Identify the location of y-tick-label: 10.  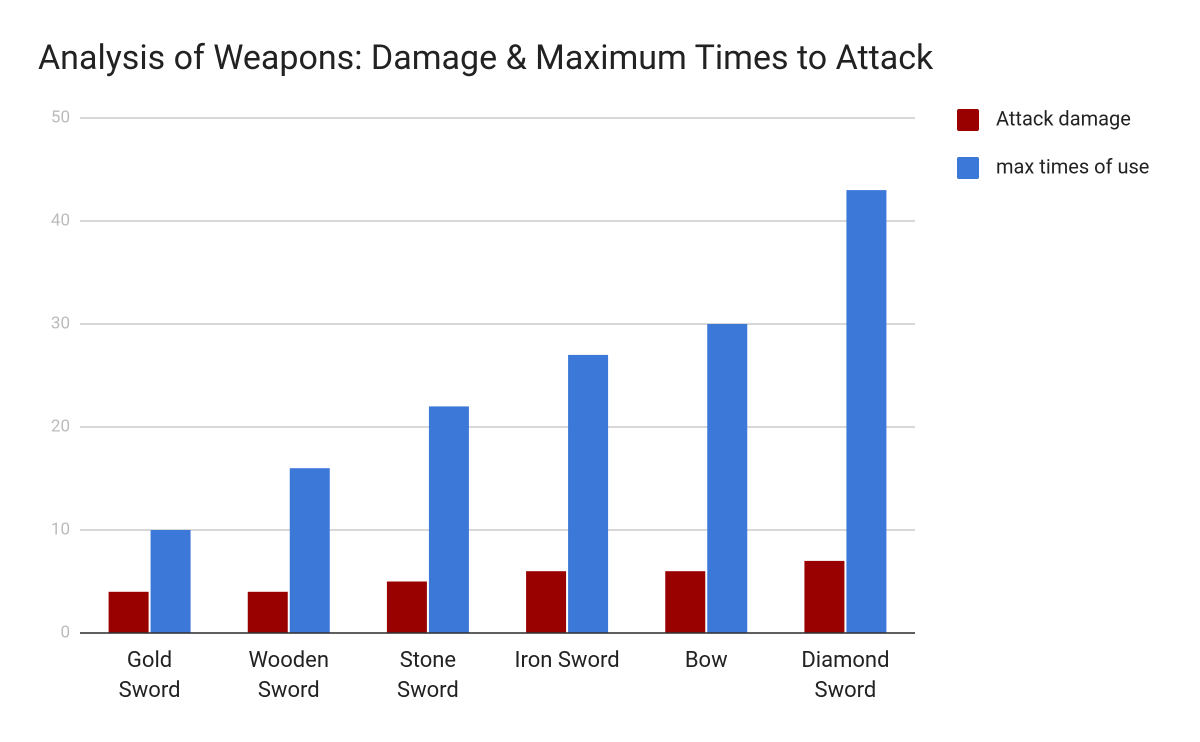
(60, 529).